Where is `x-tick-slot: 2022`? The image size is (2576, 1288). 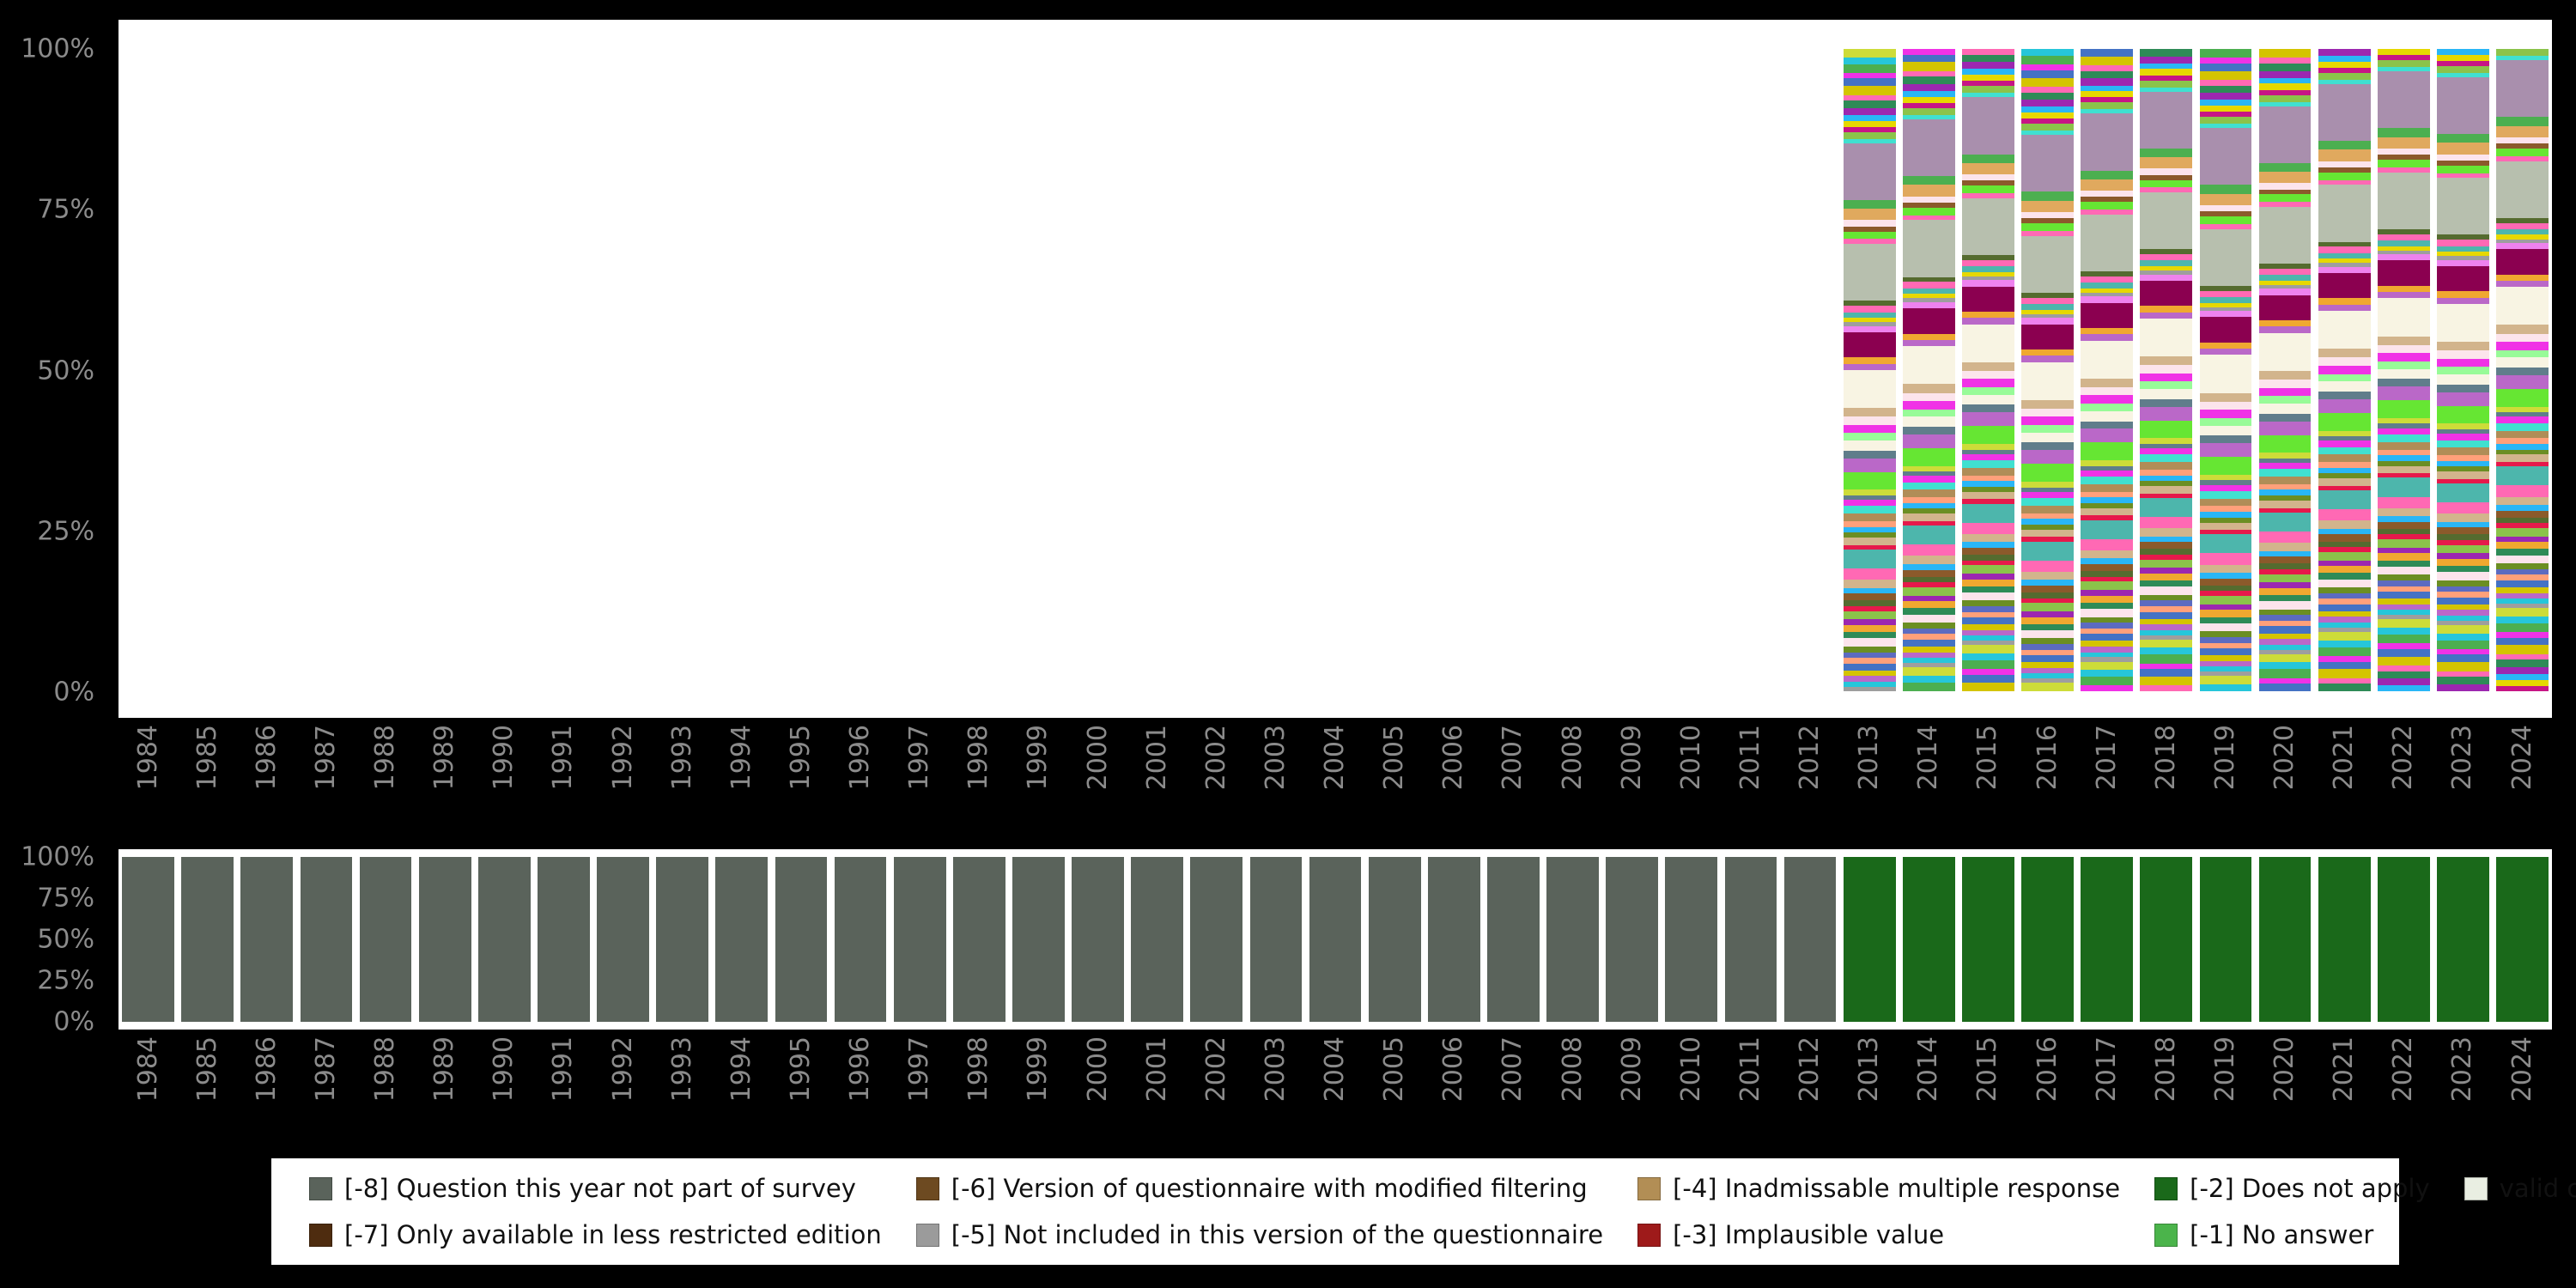 x-tick-slot: 2022 is located at coordinates (2404, 1085).